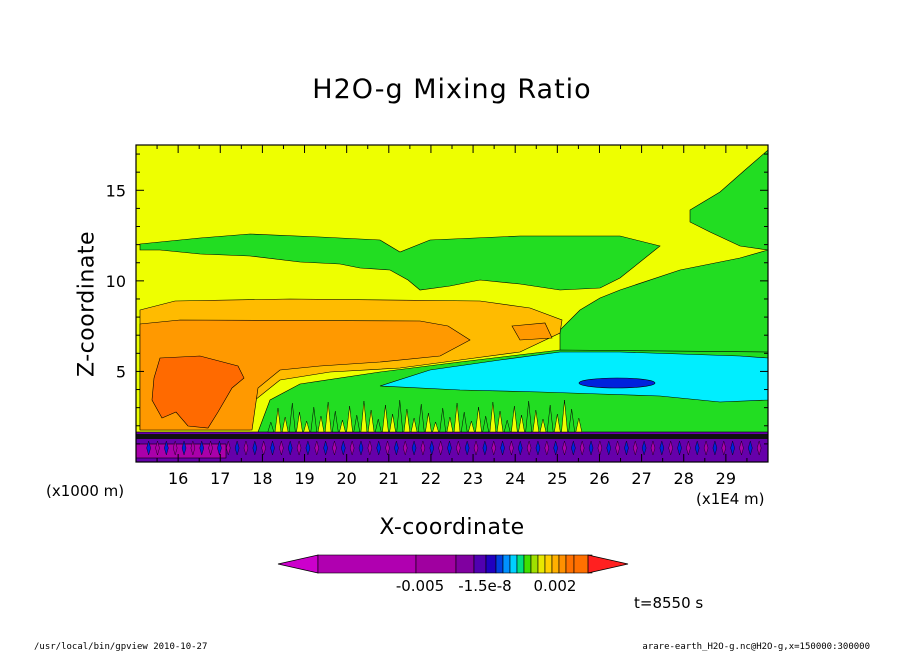 This screenshot has height=654, width=904. Describe the element at coordinates (87, 304) in the screenshot. I see `y-axis-label: Z-coordinate` at that location.